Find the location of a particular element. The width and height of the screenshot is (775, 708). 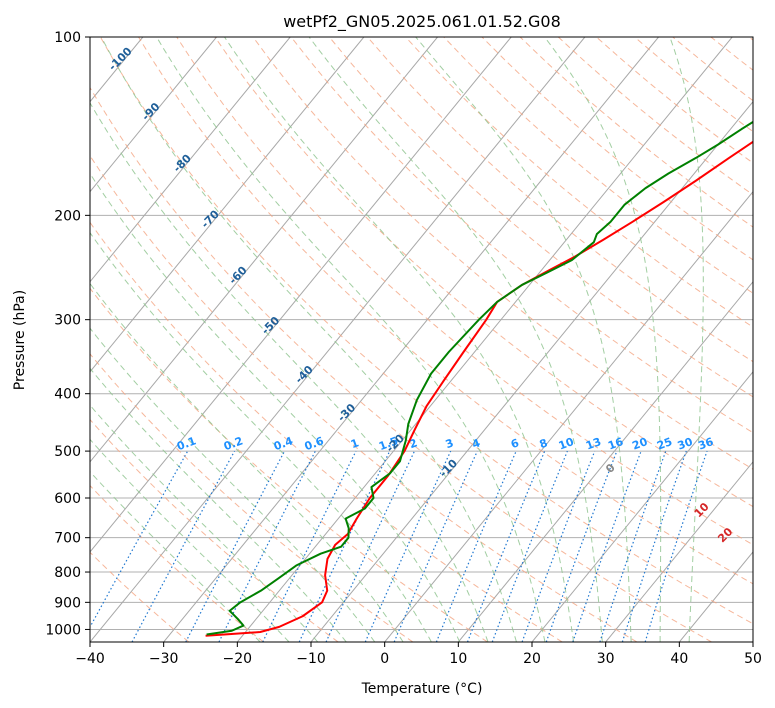

y-tick-label: 100 is located at coordinates (67, 38).